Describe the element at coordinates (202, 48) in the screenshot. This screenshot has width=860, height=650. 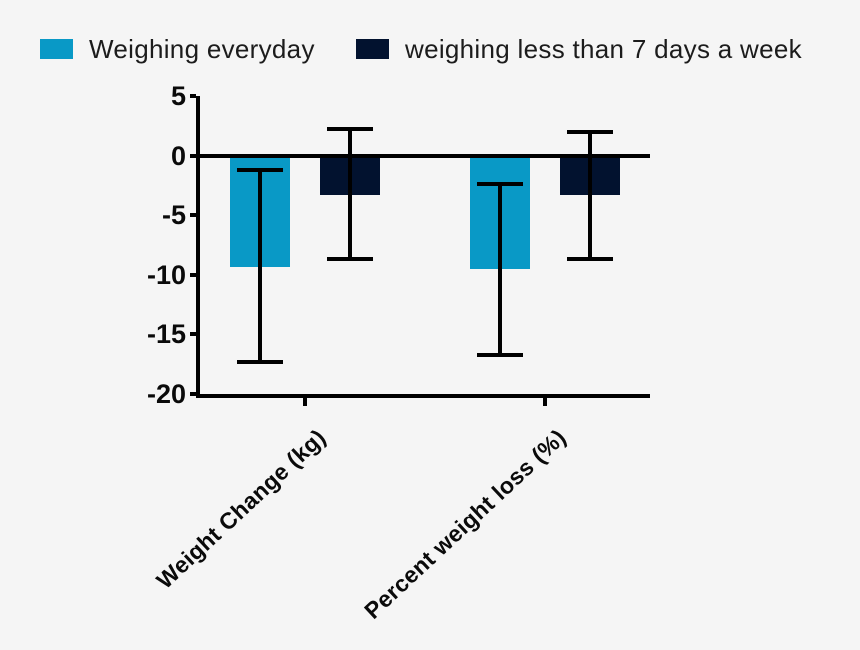
I see `legend-label-weighing-everyday: Weighing everyday` at that location.